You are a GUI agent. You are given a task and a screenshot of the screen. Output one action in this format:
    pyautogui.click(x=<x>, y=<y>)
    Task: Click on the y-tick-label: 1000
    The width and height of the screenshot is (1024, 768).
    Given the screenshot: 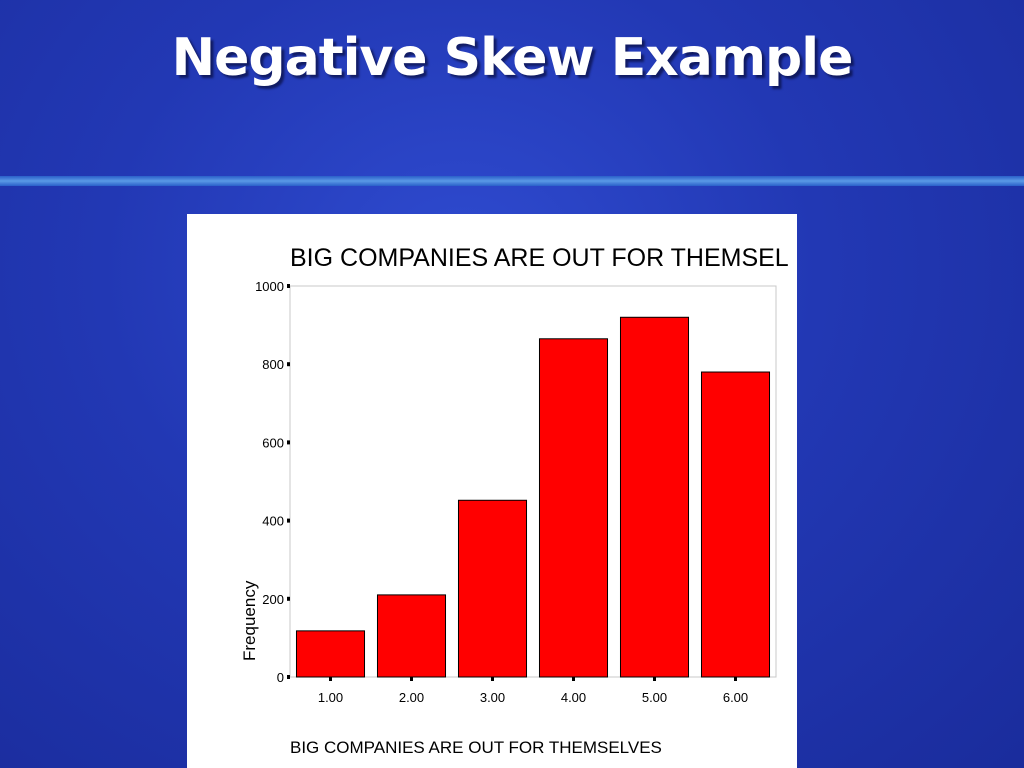 What is the action you would take?
    pyautogui.click(x=269, y=286)
    